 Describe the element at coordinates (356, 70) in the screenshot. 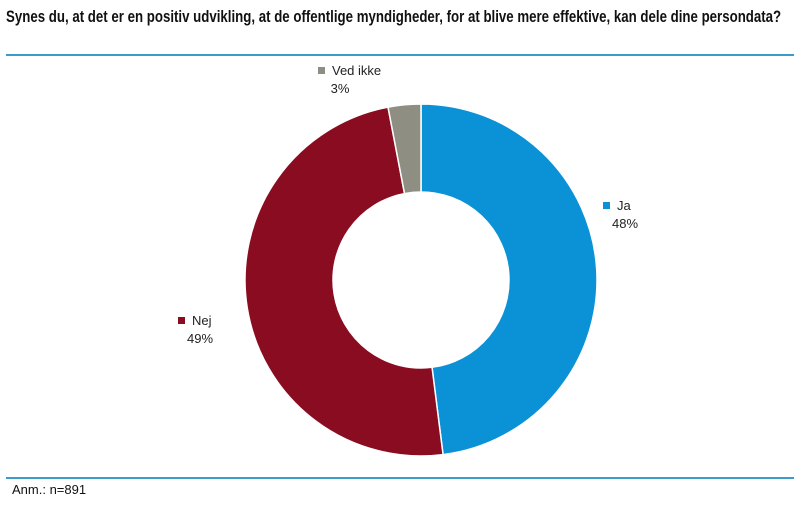

I see `category-label: Ved ikke` at that location.